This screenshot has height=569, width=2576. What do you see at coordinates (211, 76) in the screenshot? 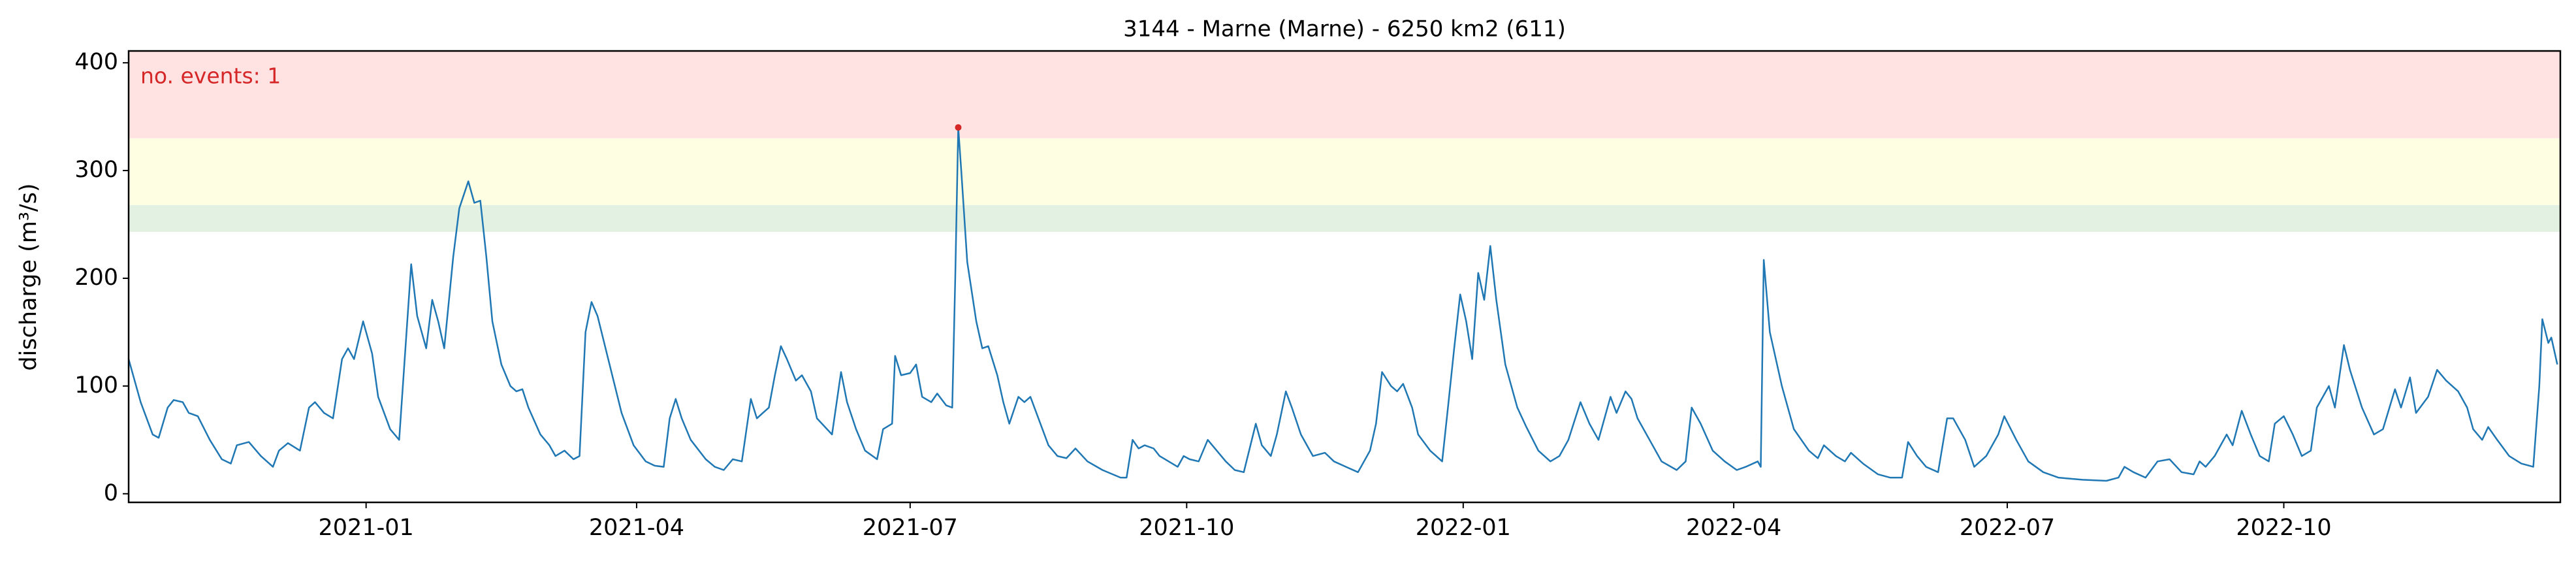
I see `event-count: no. events: 1` at bounding box center [211, 76].